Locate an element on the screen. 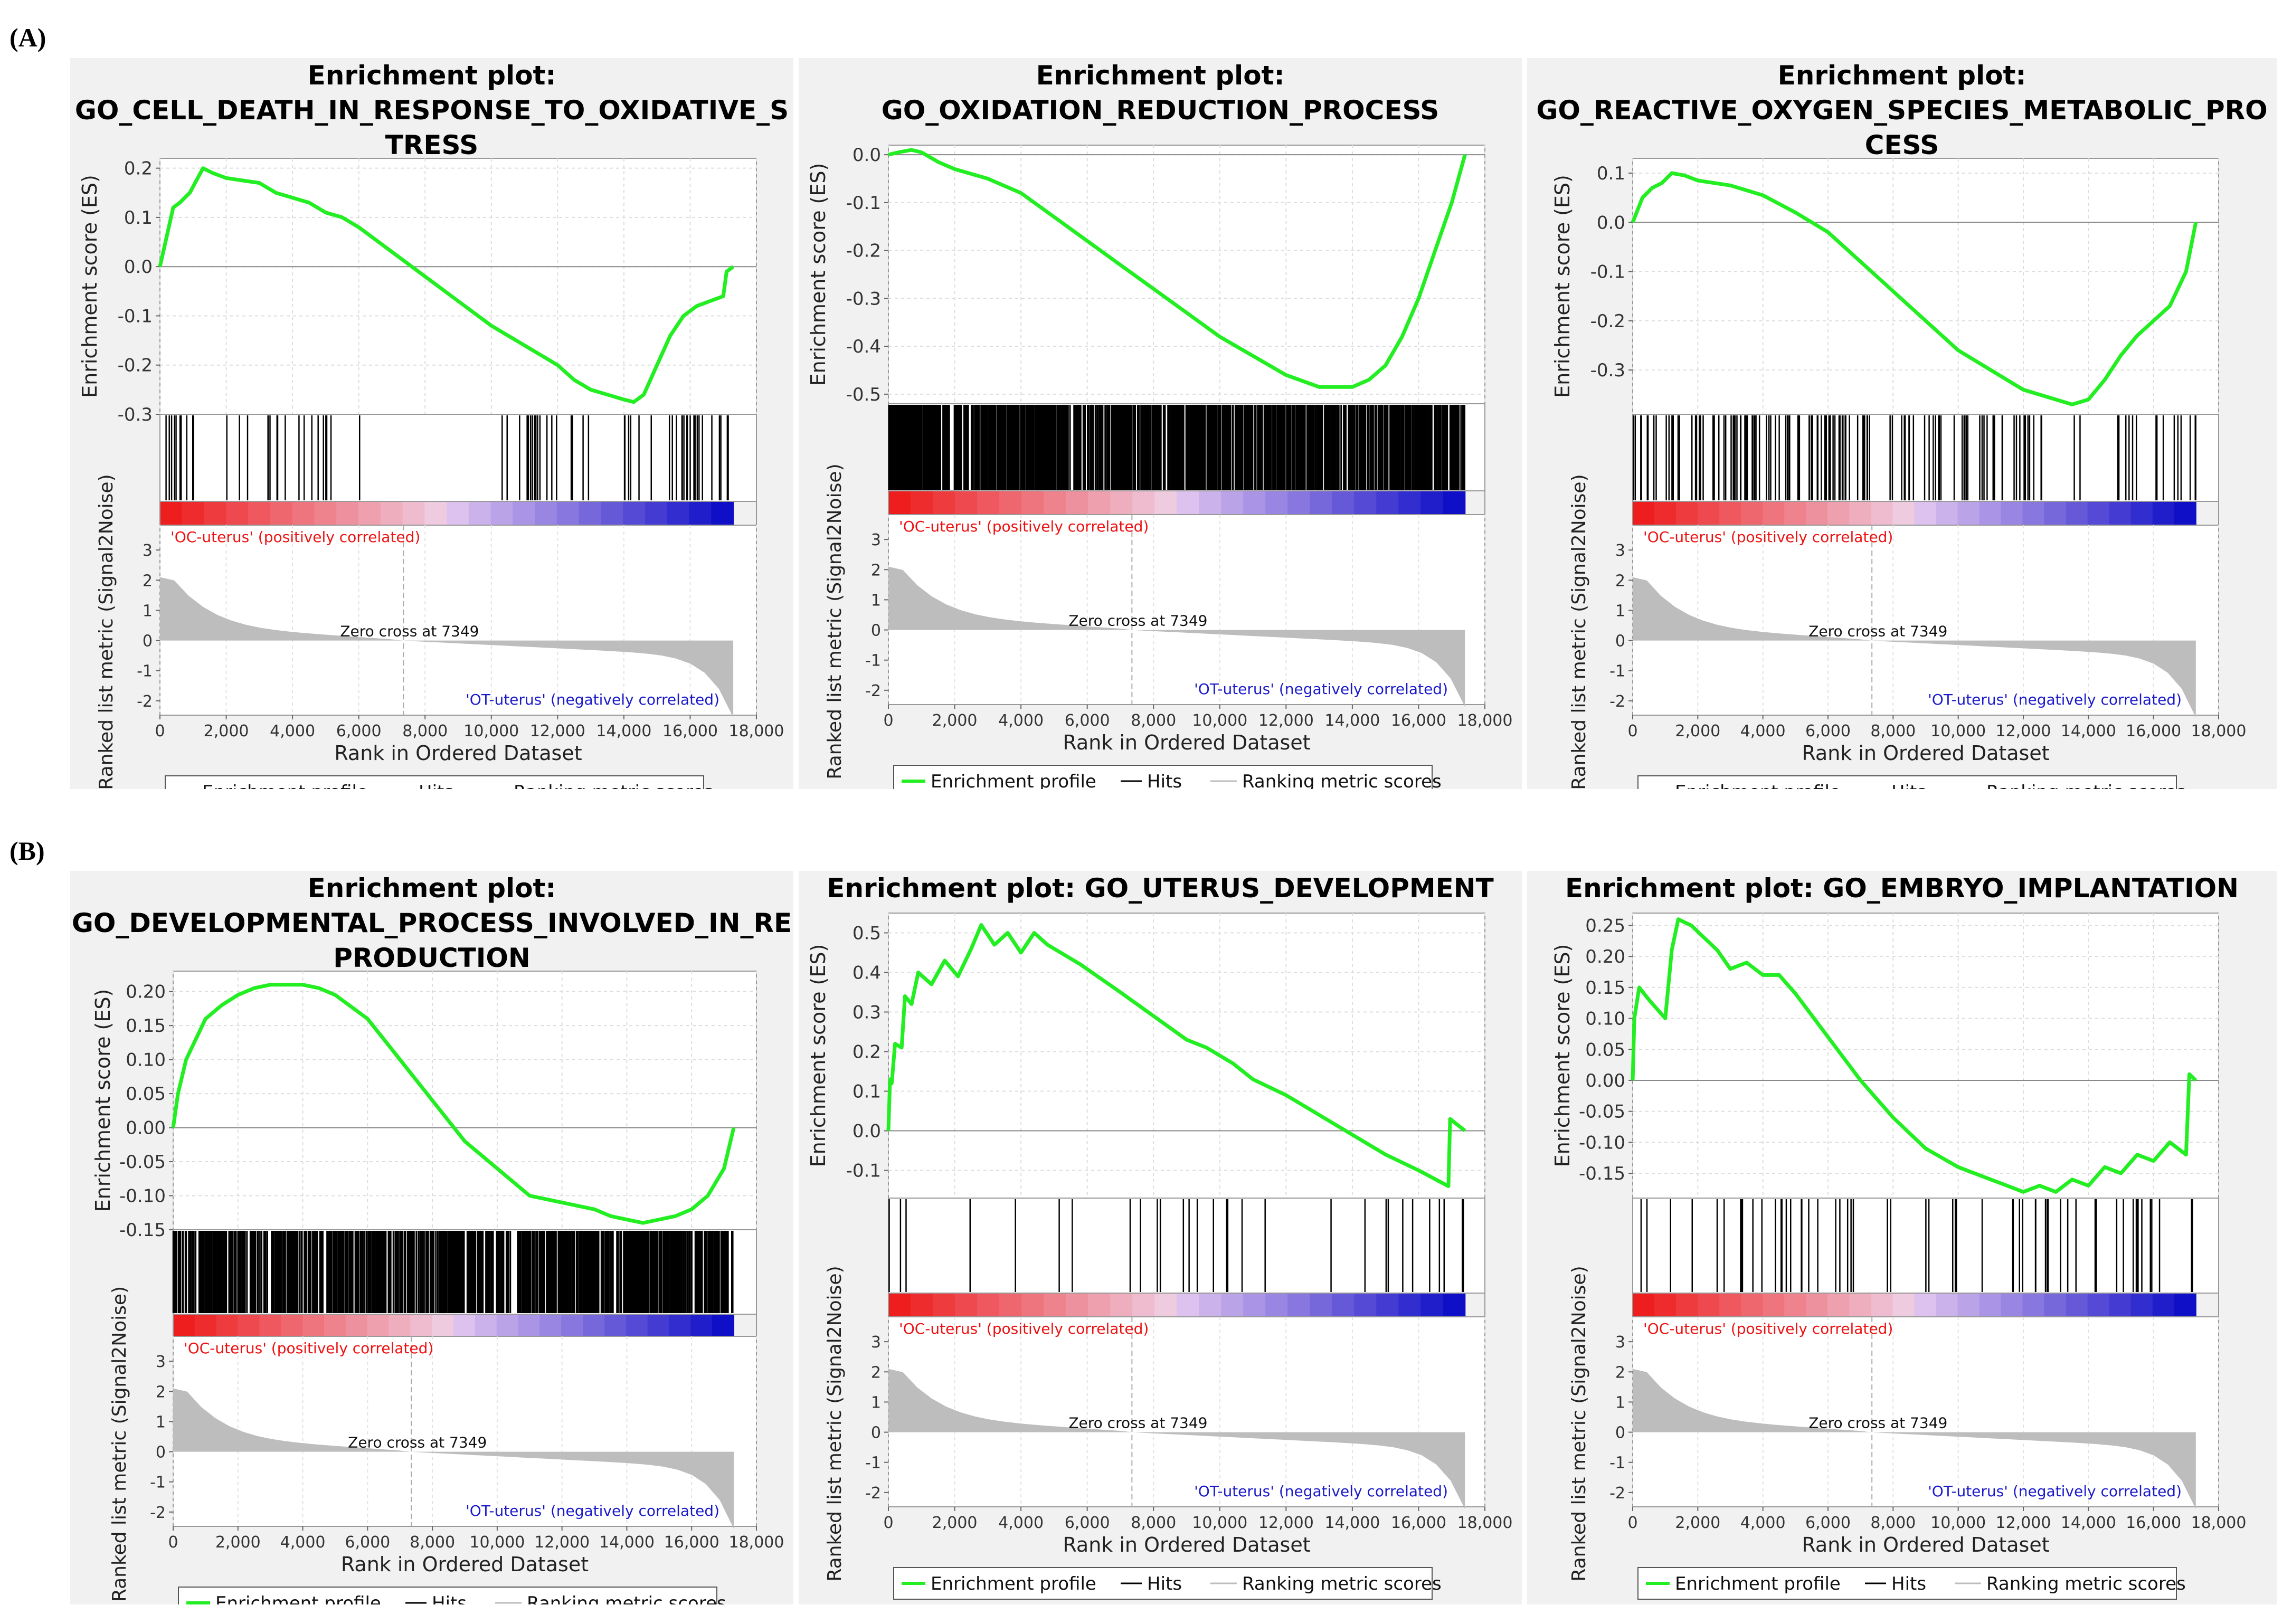 The width and height of the screenshot is (2292, 1624). es-axis-label: Enrichment score (ES) is located at coordinates (90, 287).